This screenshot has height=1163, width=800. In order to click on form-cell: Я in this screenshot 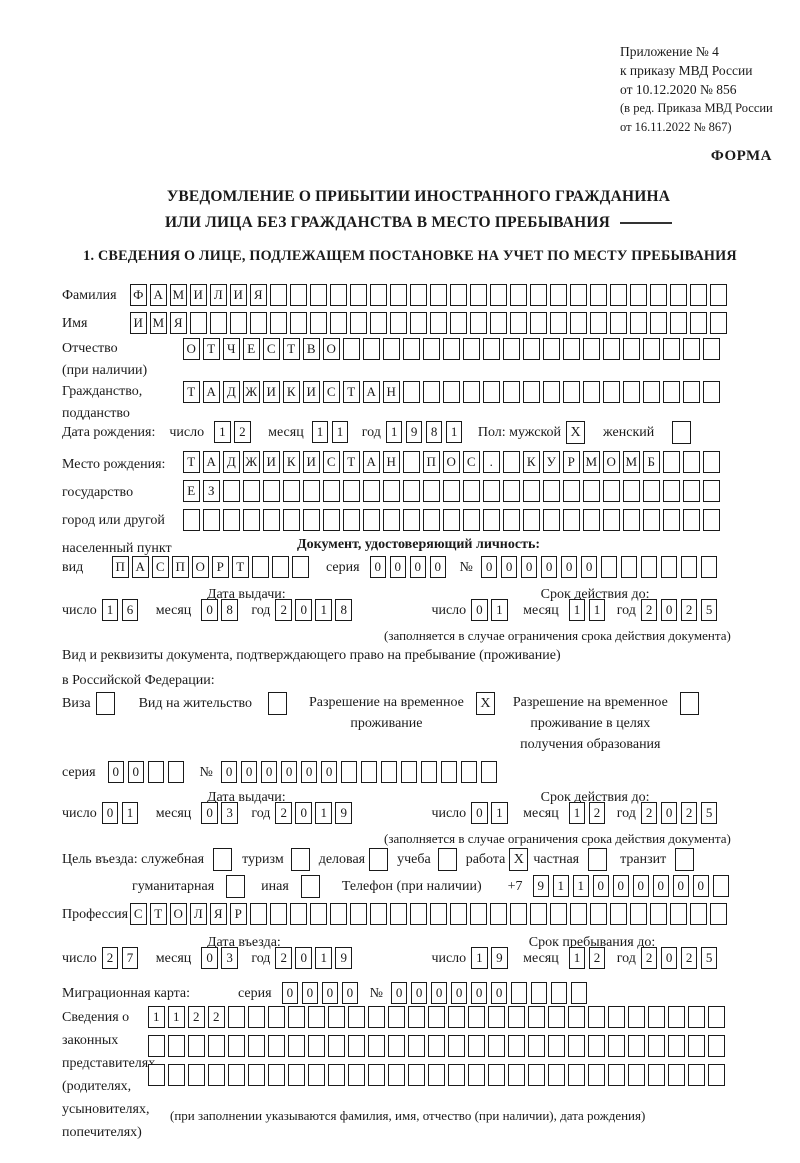, I will do `click(258, 295)`.